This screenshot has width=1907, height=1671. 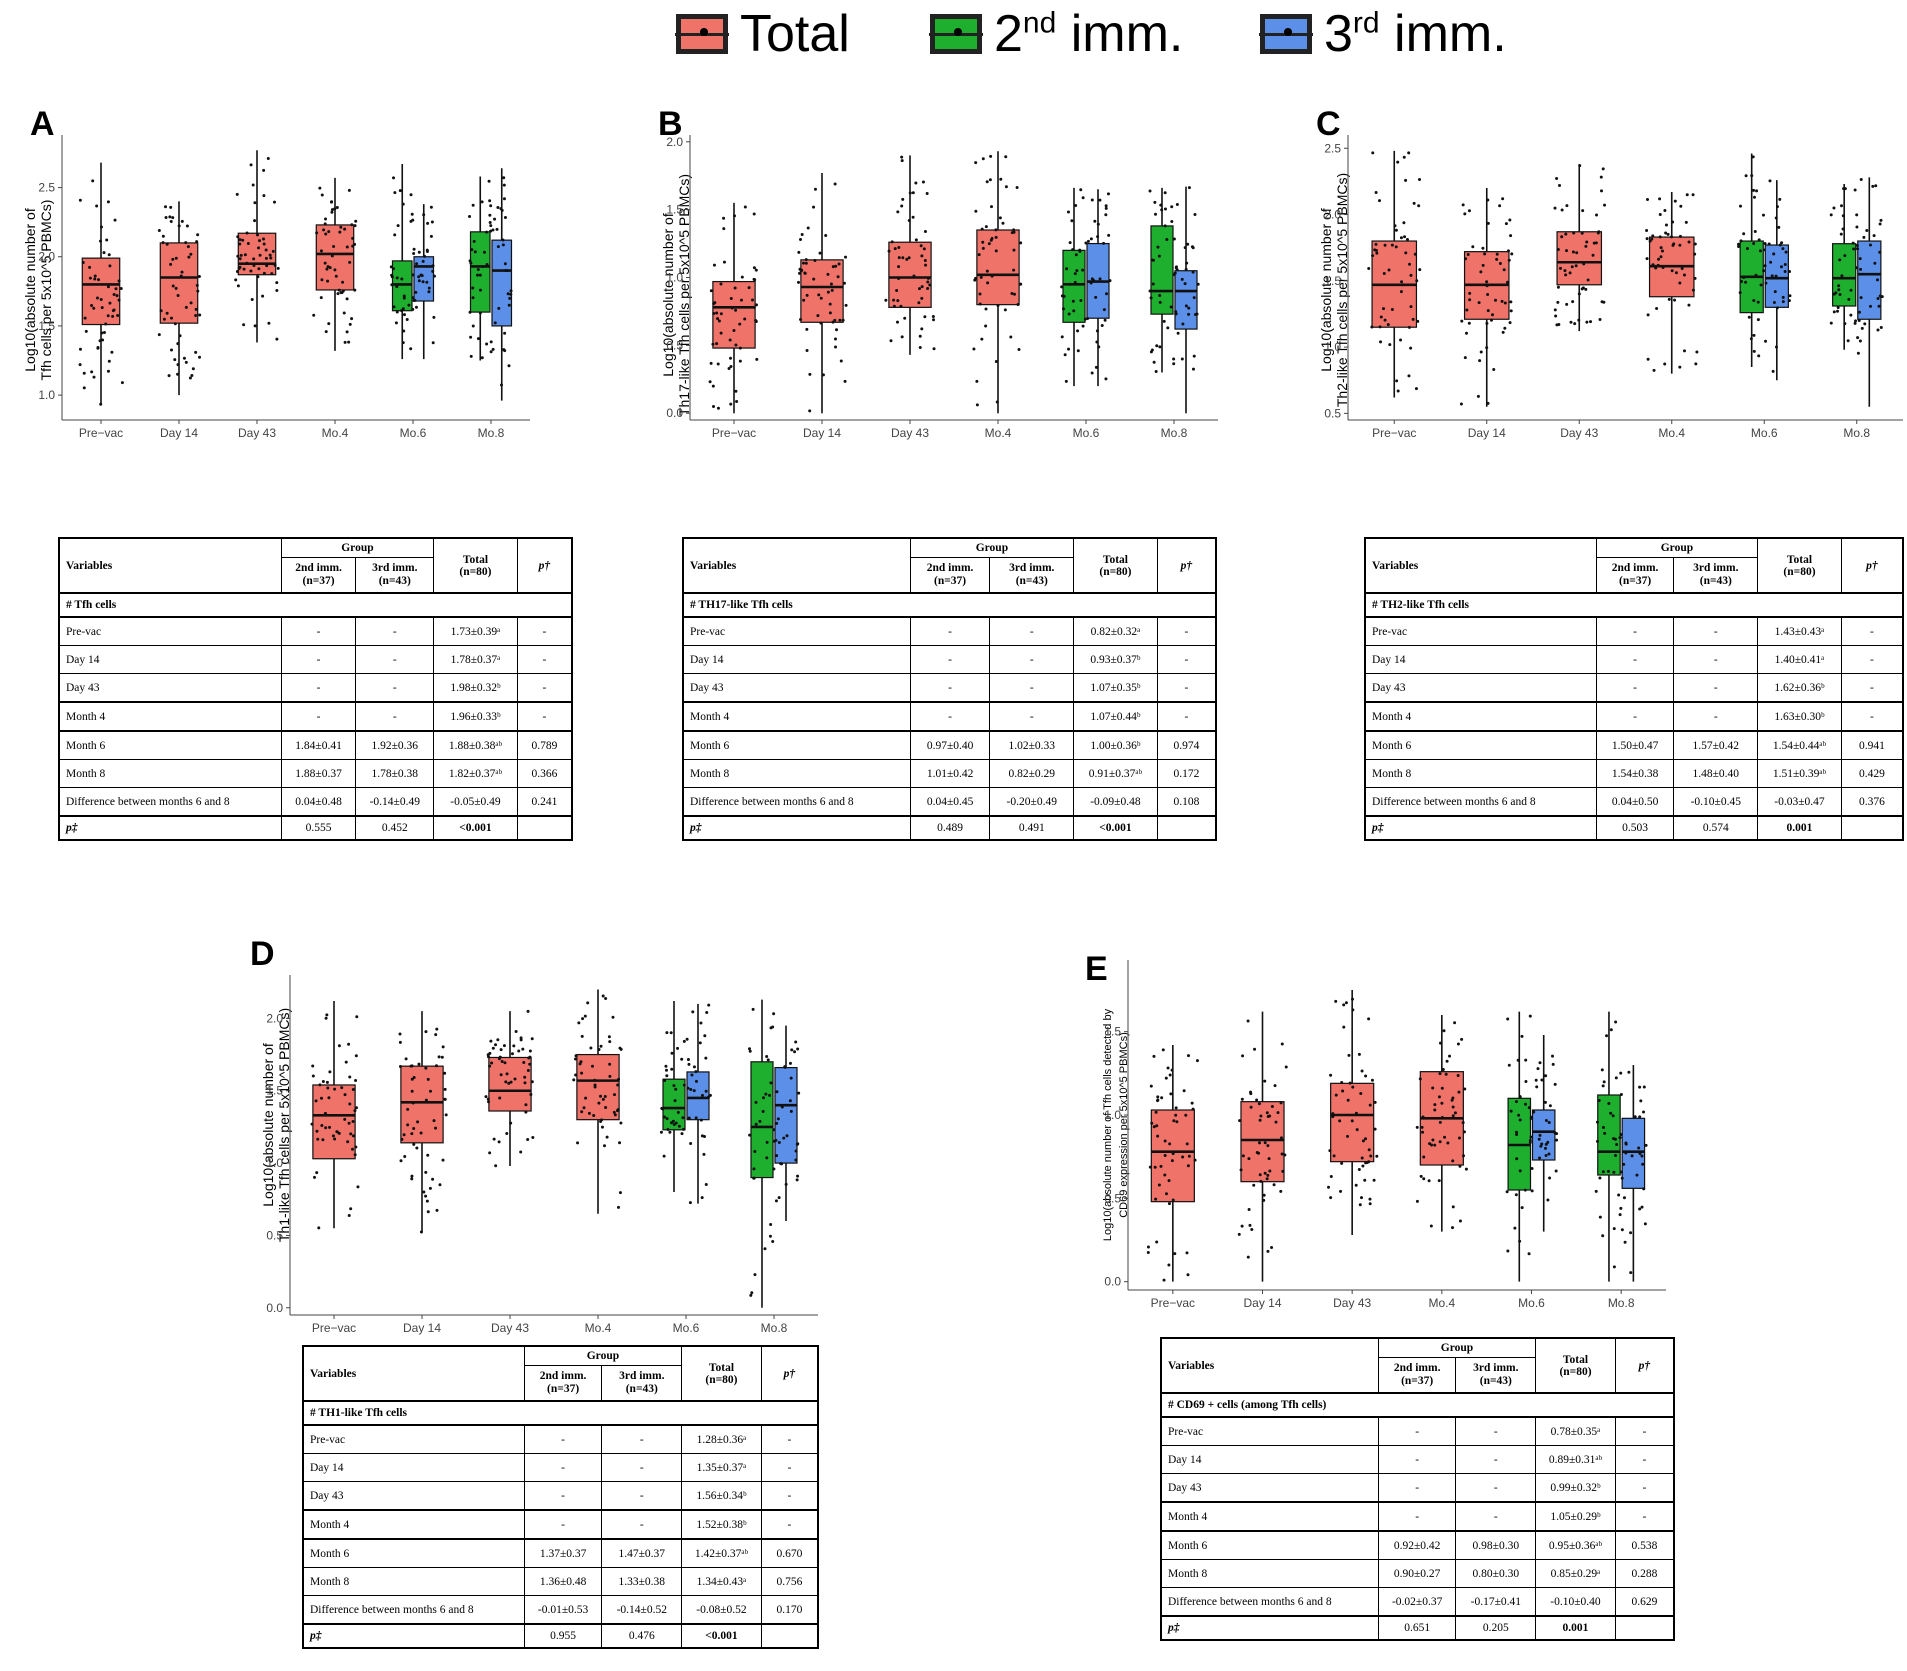 What do you see at coordinates (796, 828) in the screenshot?
I see `p-row-label: p‡` at bounding box center [796, 828].